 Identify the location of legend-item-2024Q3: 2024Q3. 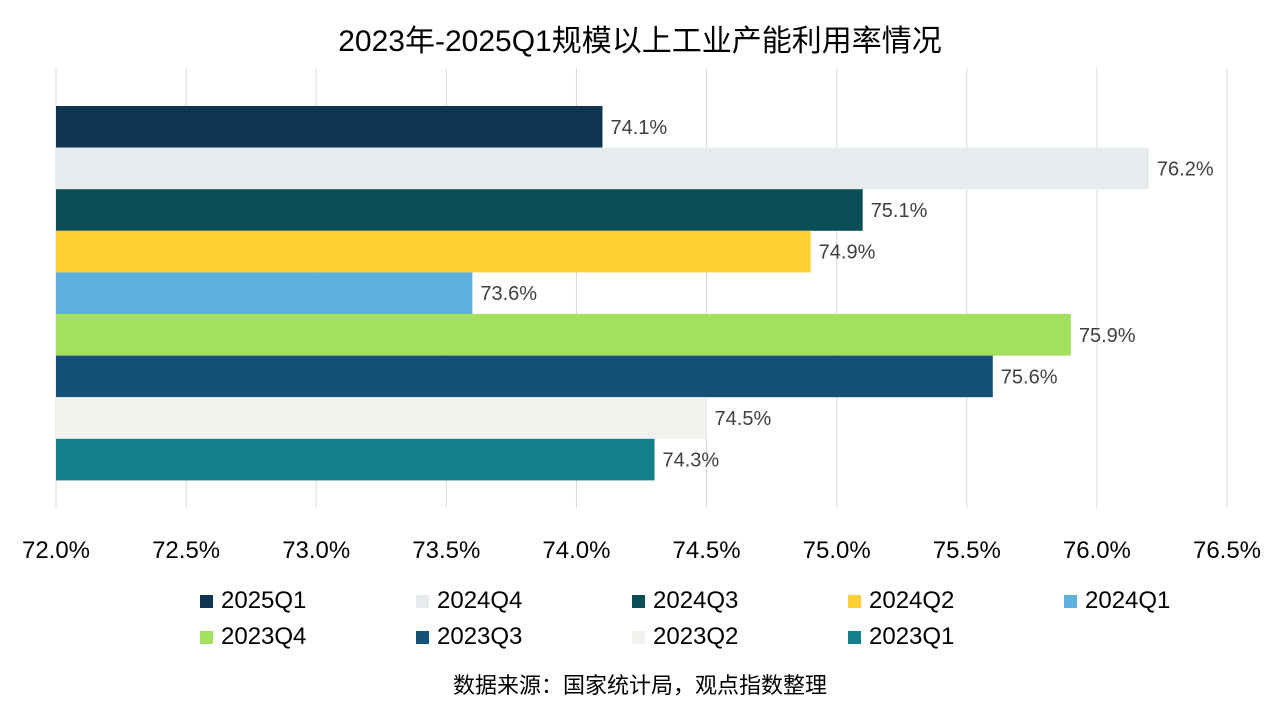
(740, 601).